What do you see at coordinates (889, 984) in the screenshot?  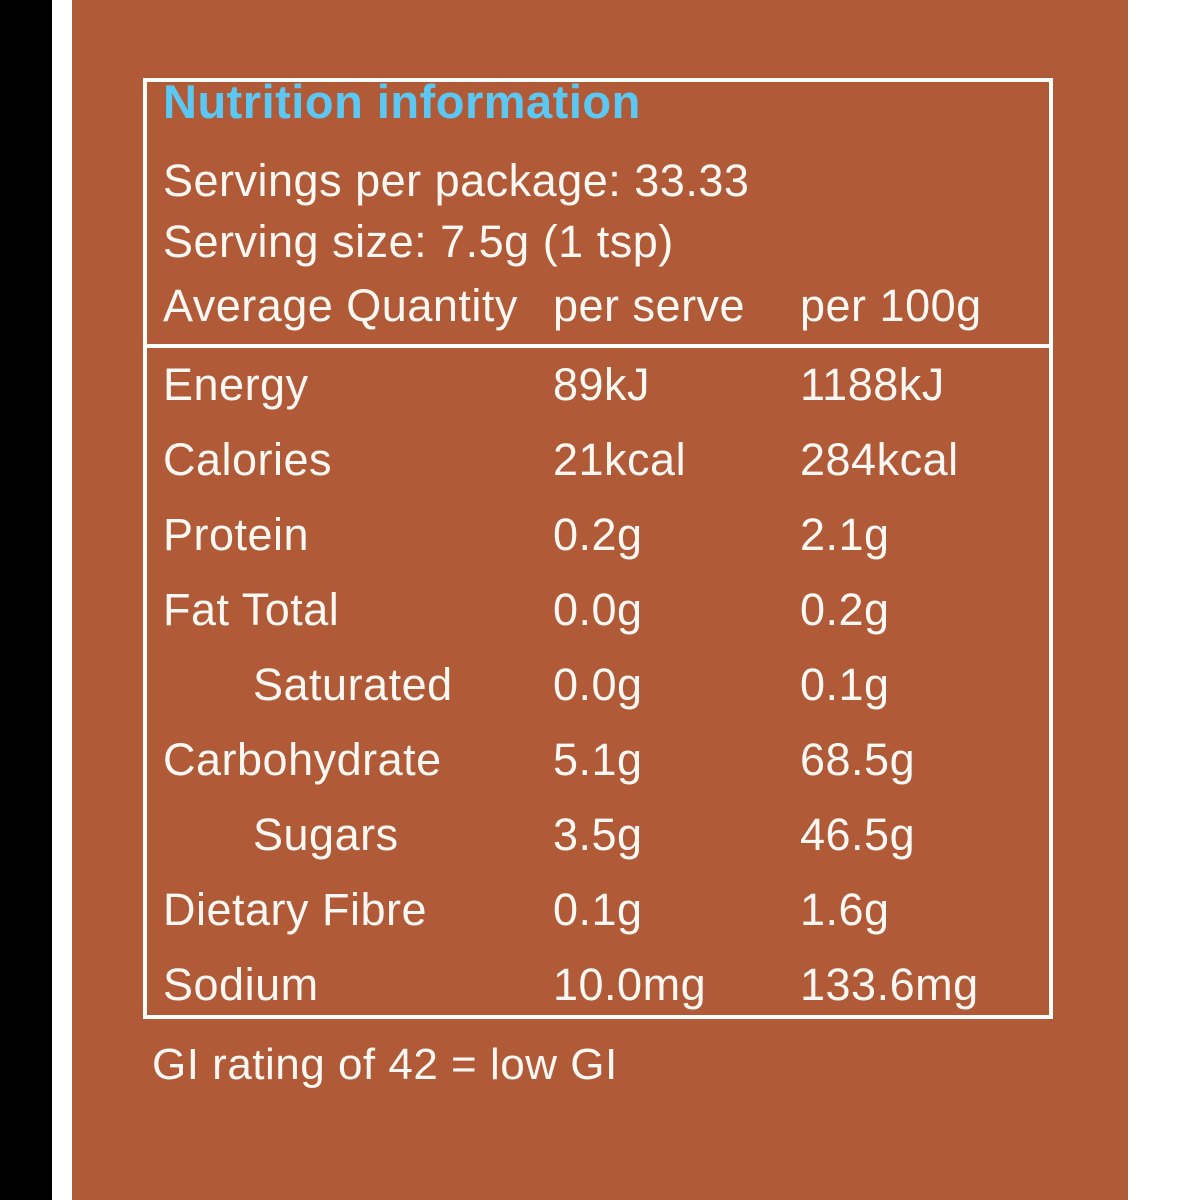 I see `row-sodium-per-100g: 133.6mg` at bounding box center [889, 984].